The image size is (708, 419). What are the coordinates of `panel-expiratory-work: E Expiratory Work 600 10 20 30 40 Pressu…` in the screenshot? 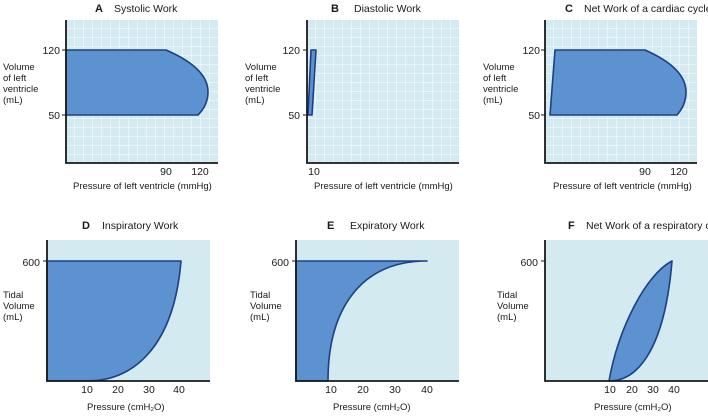 It's located at (354, 316).